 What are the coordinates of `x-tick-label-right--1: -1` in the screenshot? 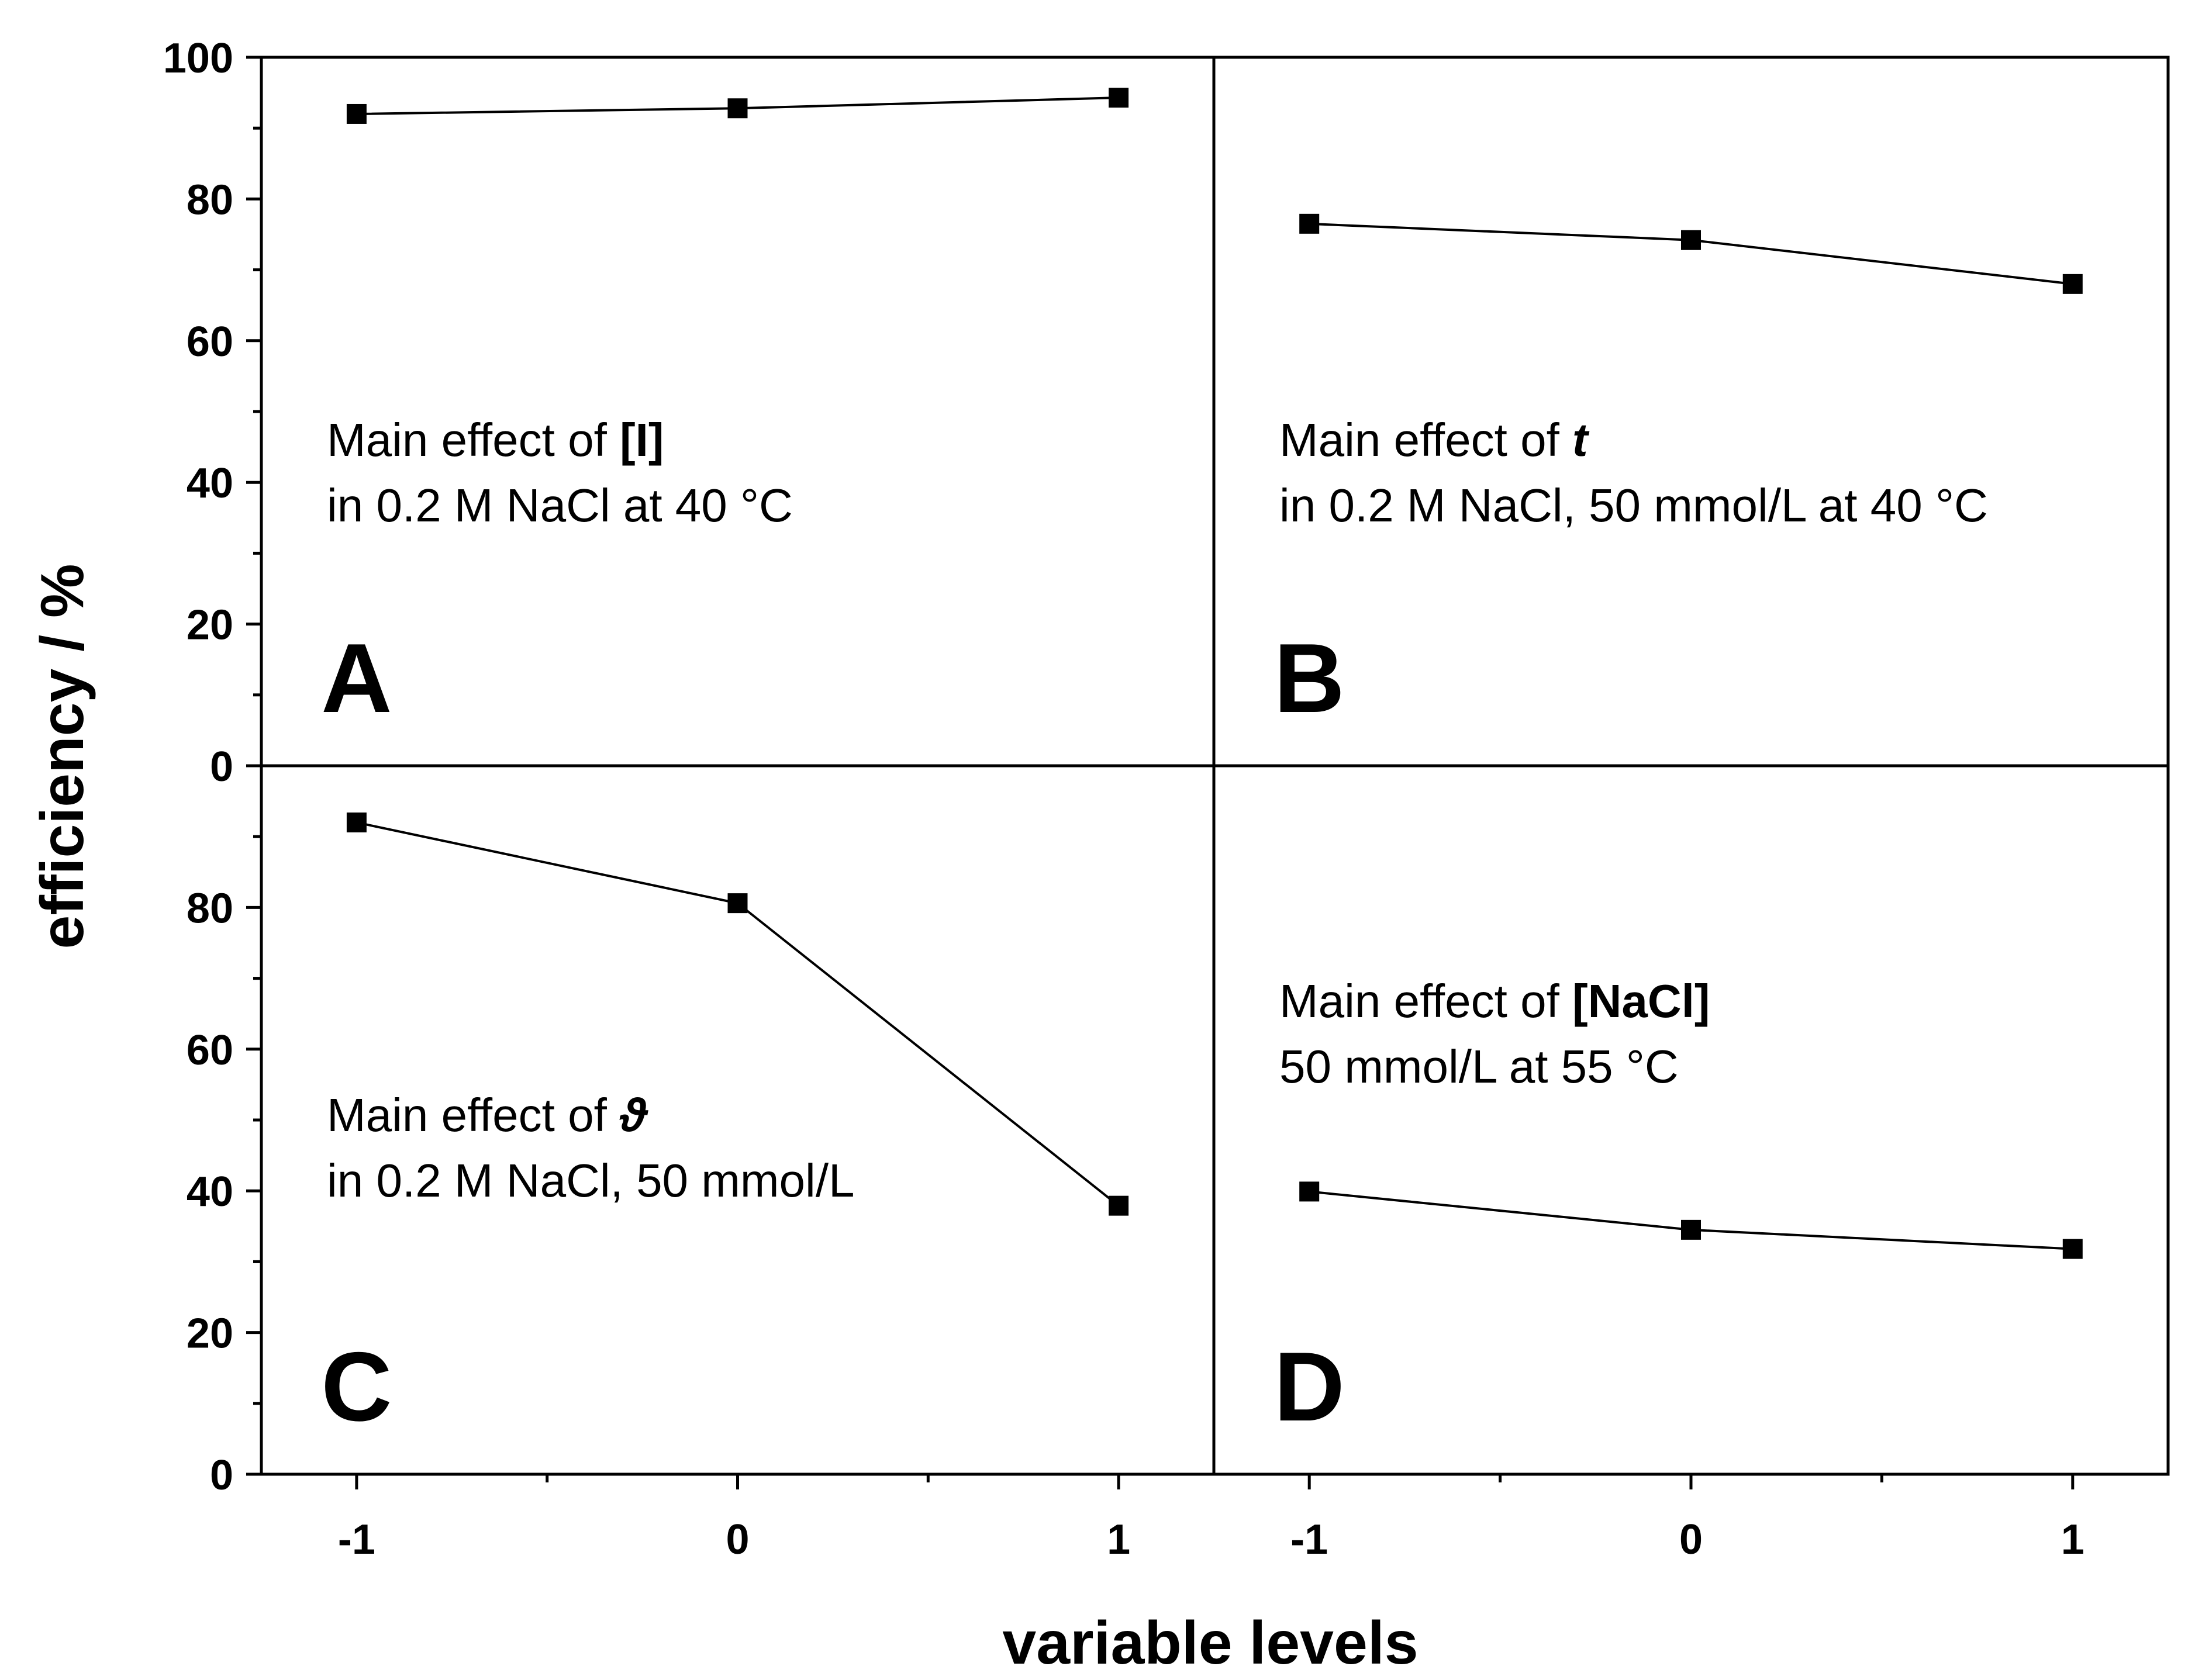 It's located at (1309, 1539).